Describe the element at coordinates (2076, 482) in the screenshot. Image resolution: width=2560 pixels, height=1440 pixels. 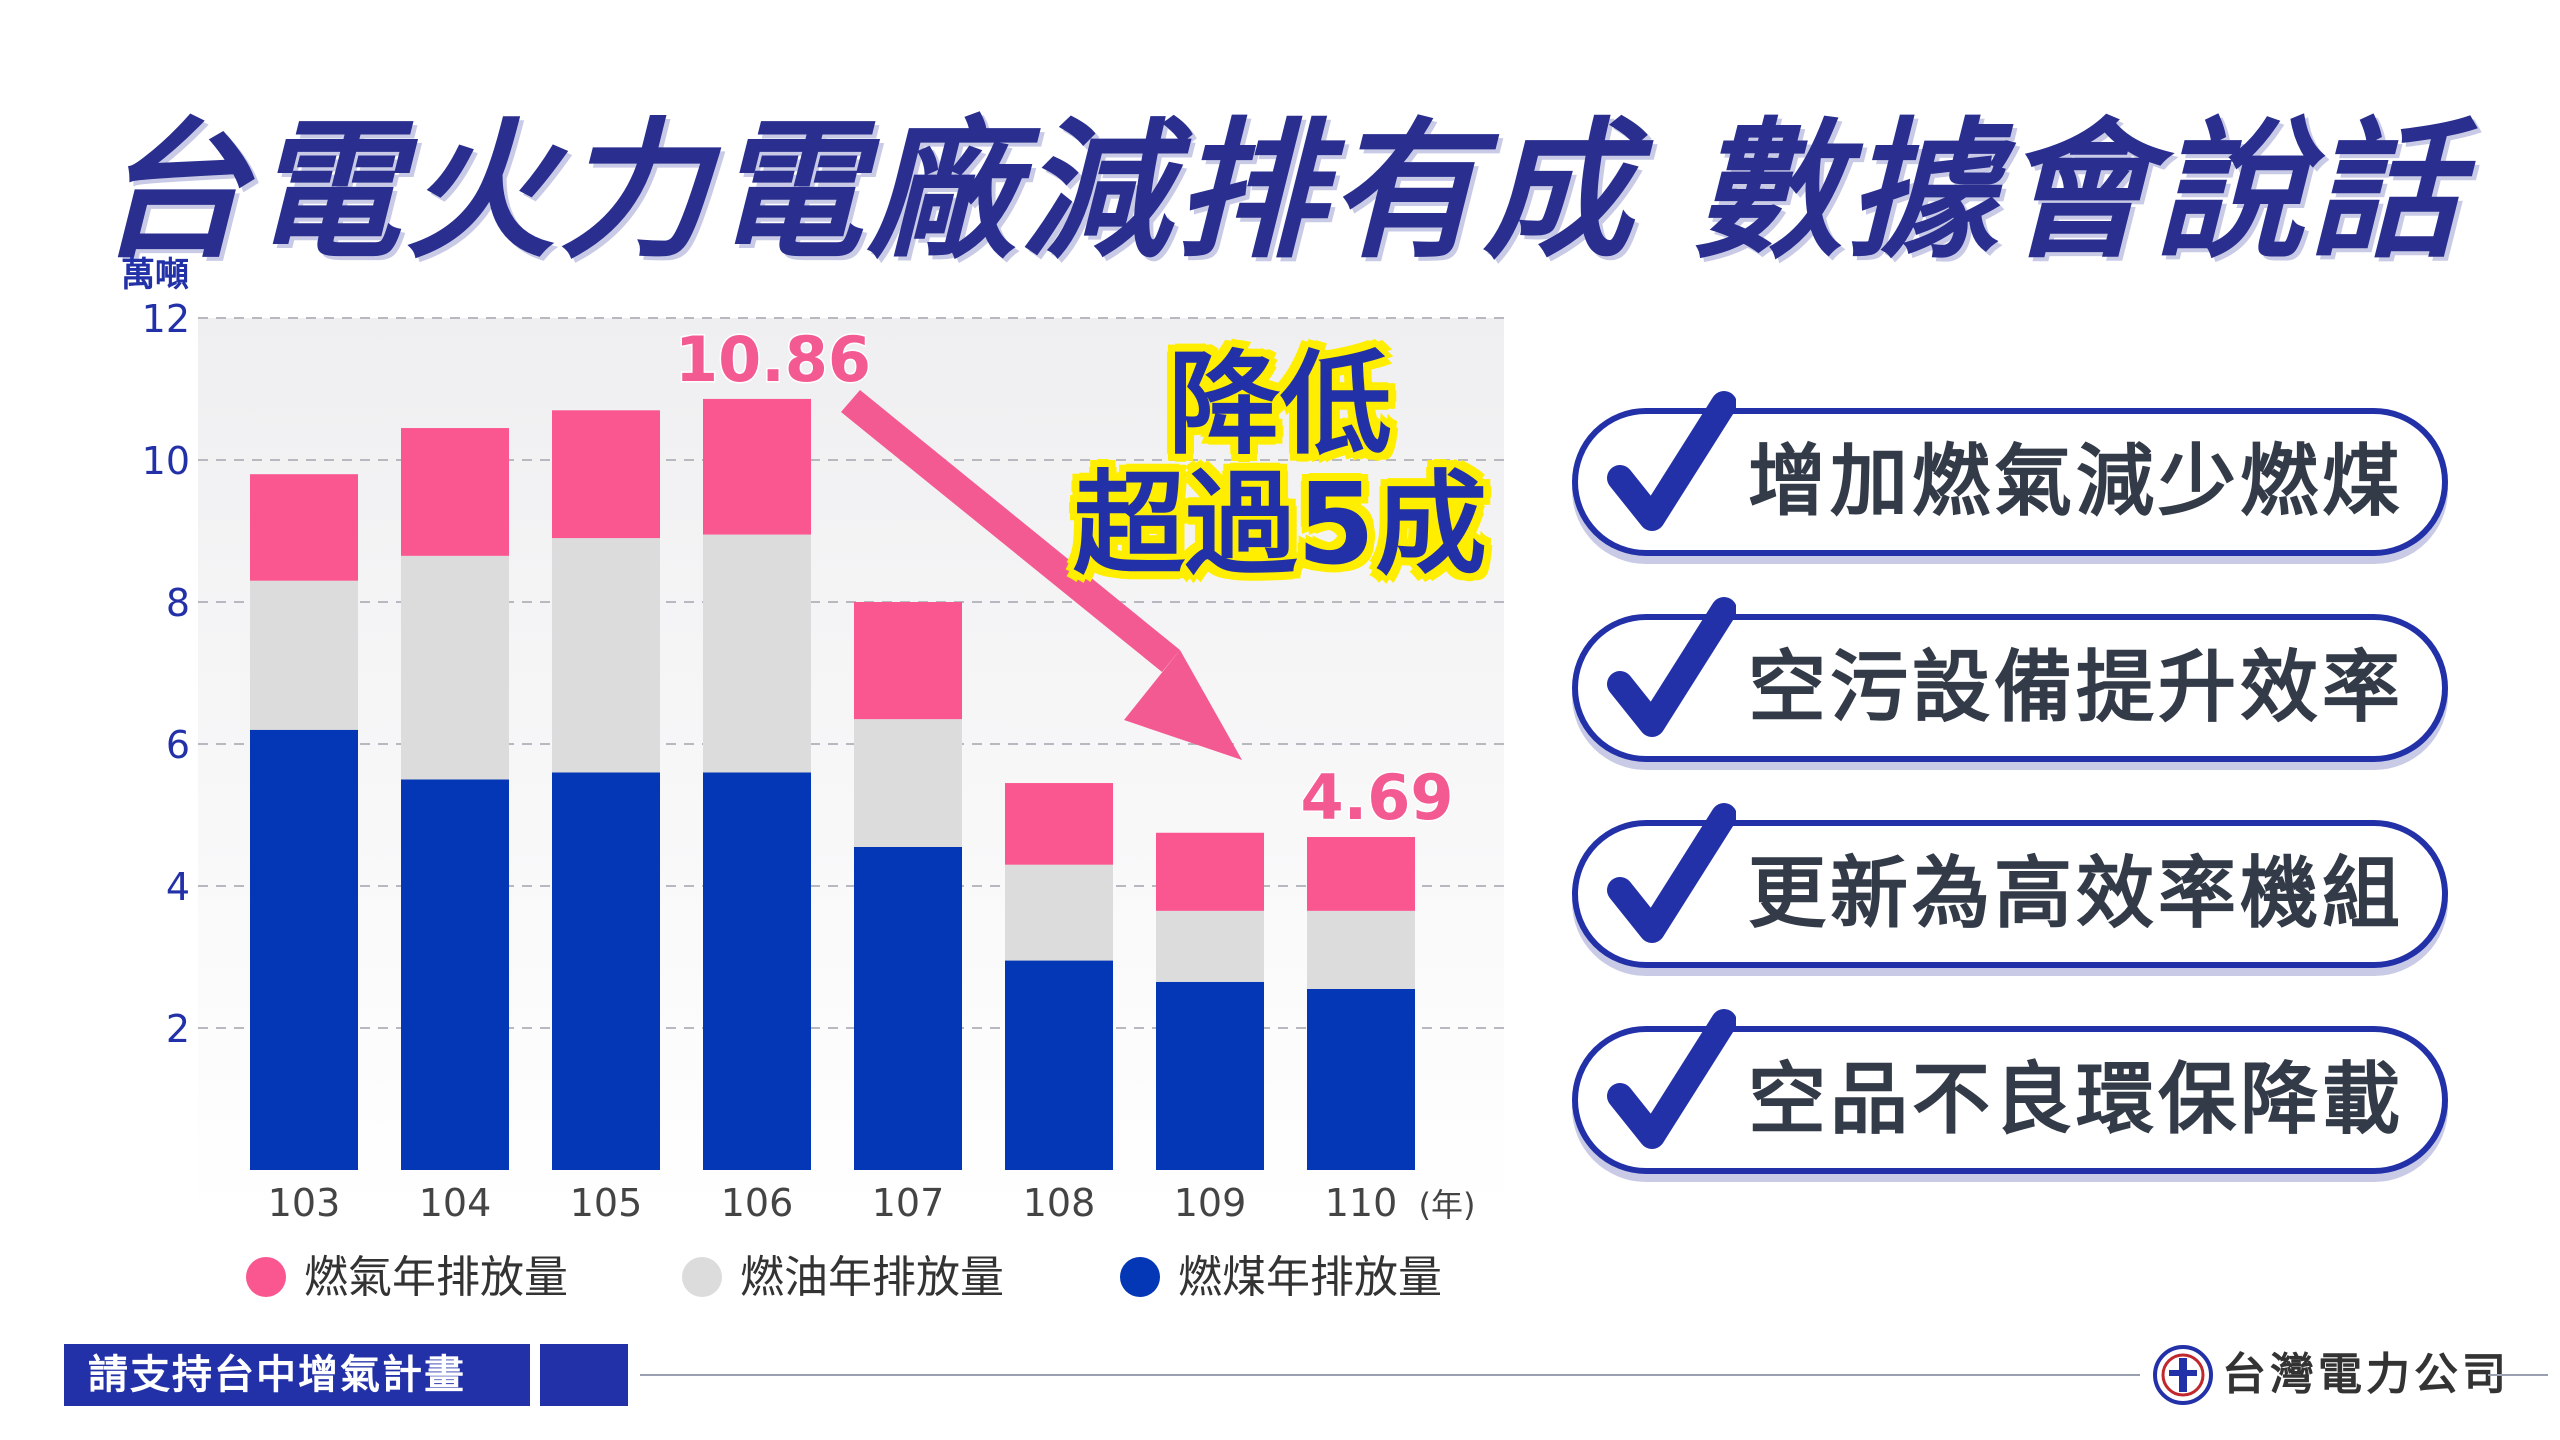
I see `checklist-text-1: 增加燃氣減少燃煤` at that location.